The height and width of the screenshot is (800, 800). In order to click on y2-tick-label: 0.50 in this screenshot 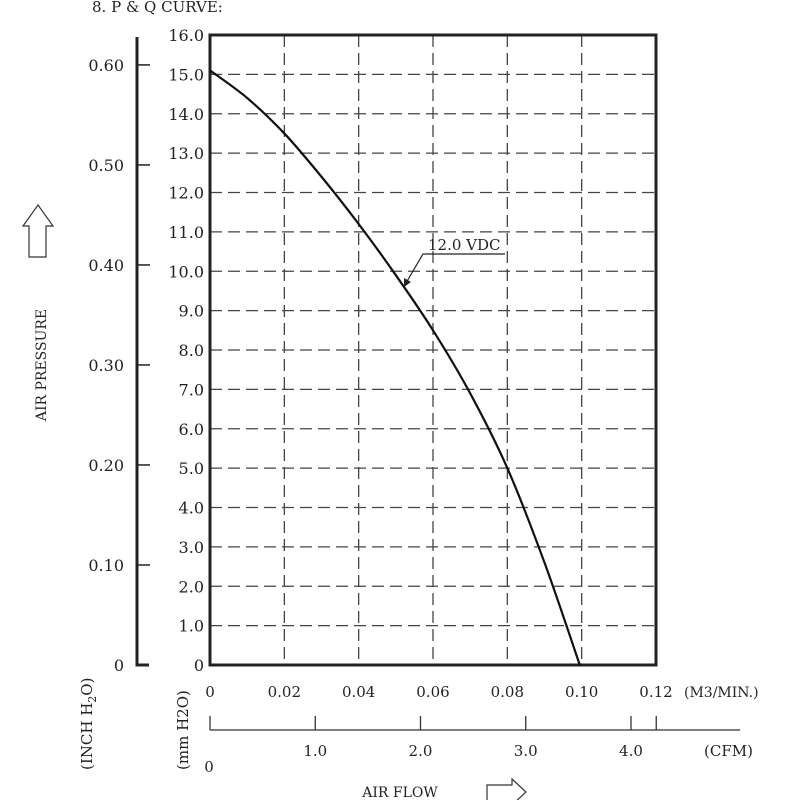, I will do `click(106, 165)`.